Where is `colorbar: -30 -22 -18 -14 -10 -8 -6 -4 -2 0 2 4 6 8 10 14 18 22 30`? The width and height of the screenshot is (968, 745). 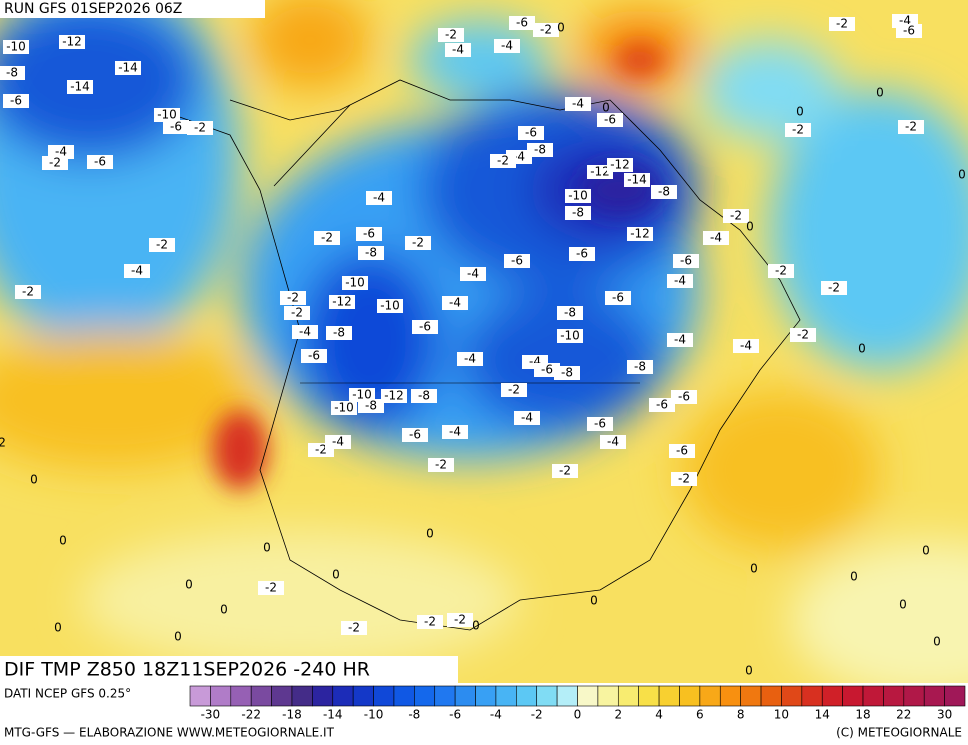
colorbar: -30 -22 -18 -14 -10 -8 -6 -4 -2 0 2 4 6 8 10 14 18 22 30 is located at coordinates (577, 703).